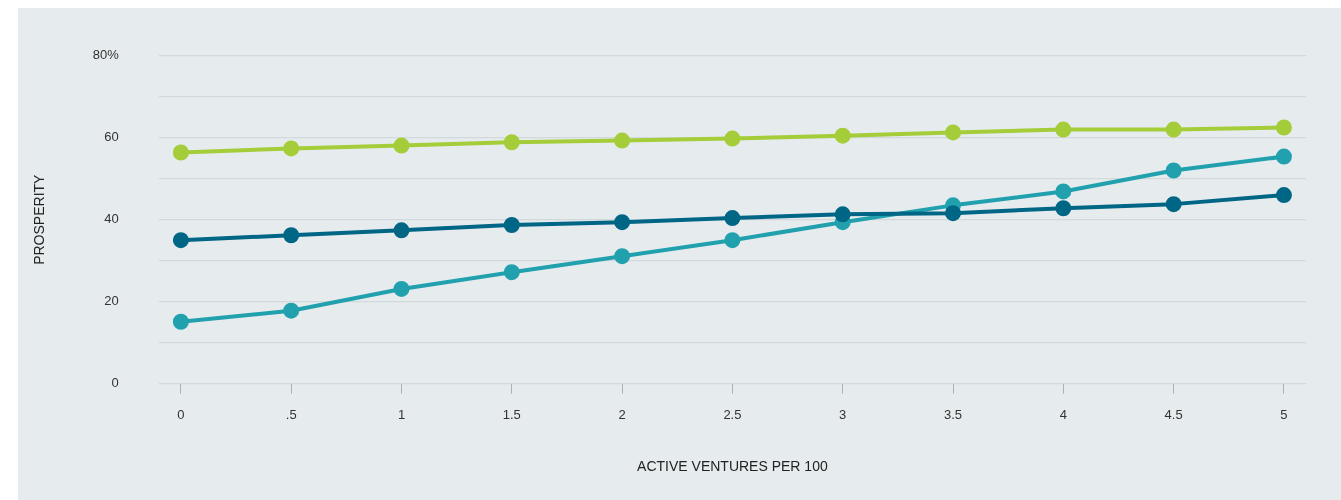 This screenshot has width=1341, height=500. Describe the element at coordinates (291, 414) in the screenshot. I see `x-tick-label: .5` at that location.